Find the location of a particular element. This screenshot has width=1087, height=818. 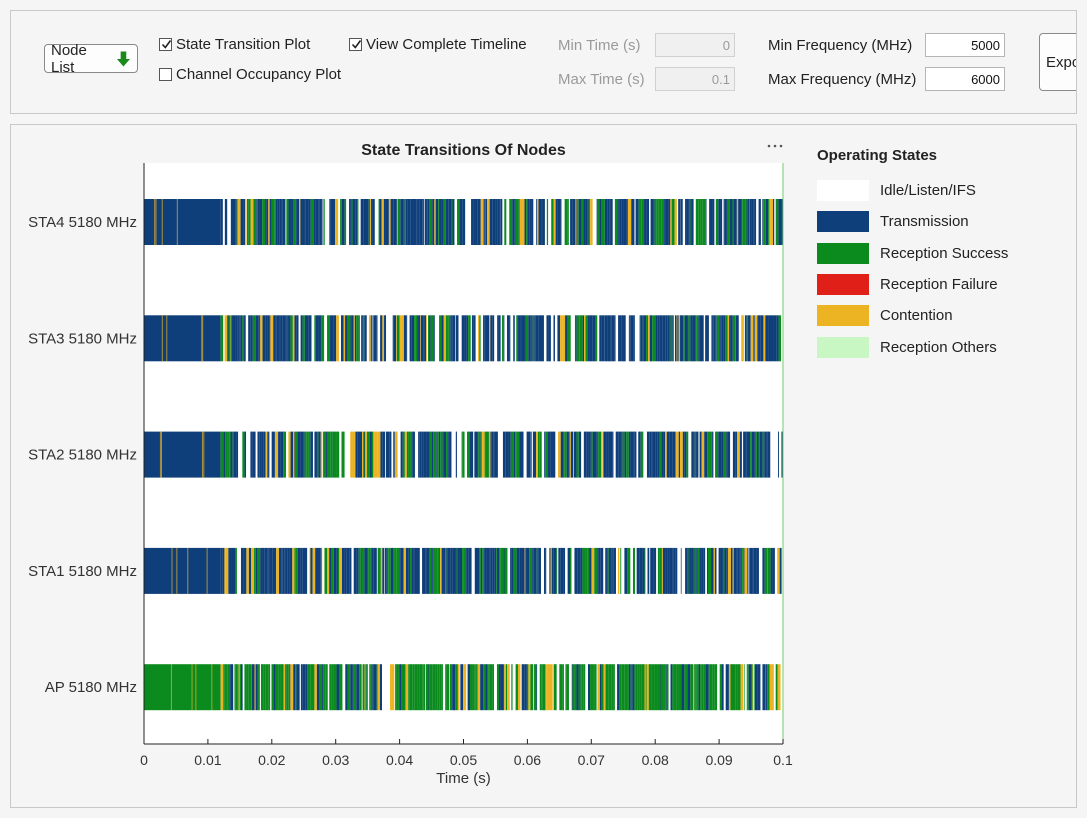

max-time-input is located at coordinates (695, 79).